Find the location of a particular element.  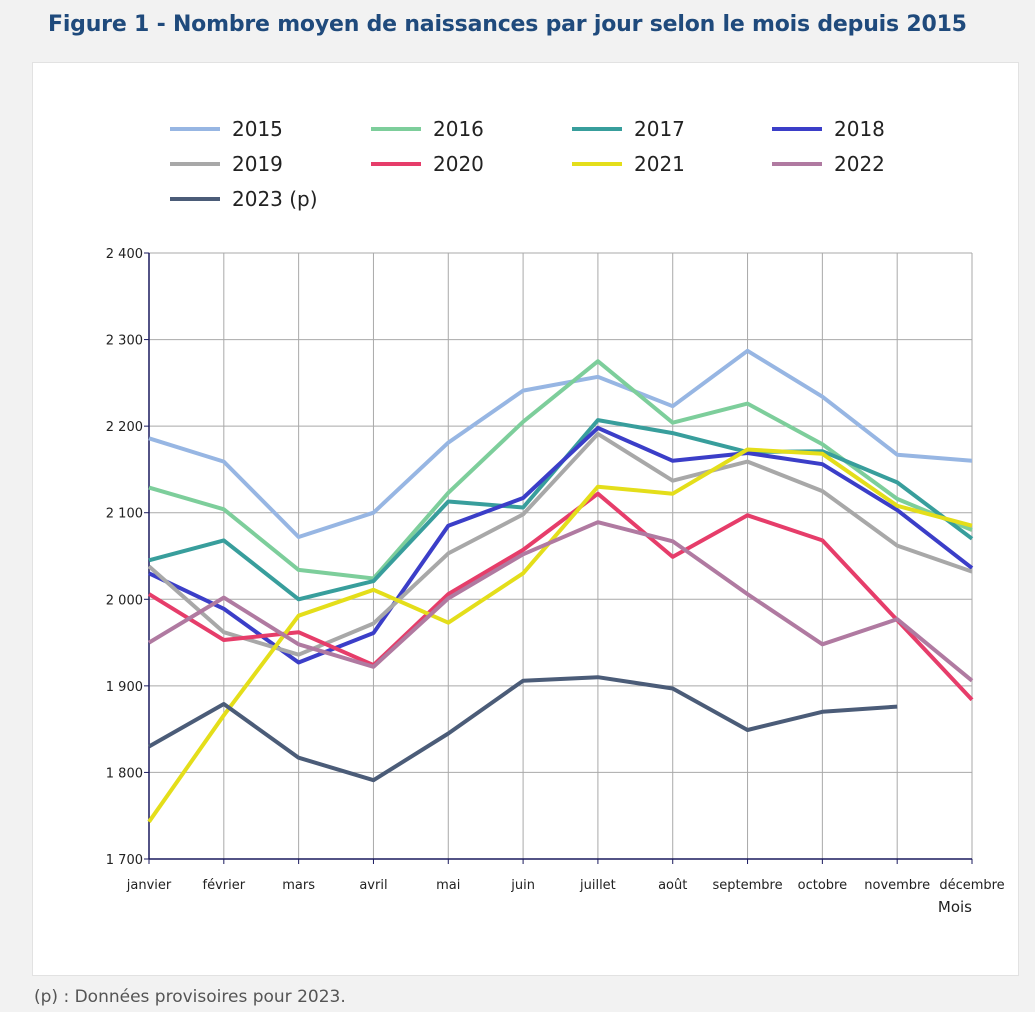

x-tick-label-juillet: juillet is located at coordinates (597, 885).